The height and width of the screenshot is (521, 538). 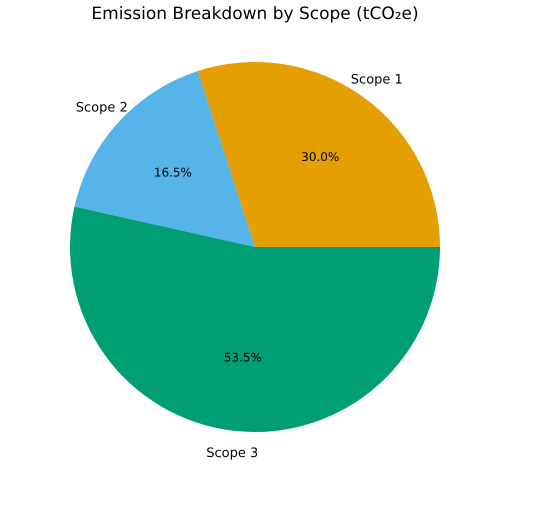 What do you see at coordinates (232, 453) in the screenshot?
I see `slice-label: Scope 3` at bounding box center [232, 453].